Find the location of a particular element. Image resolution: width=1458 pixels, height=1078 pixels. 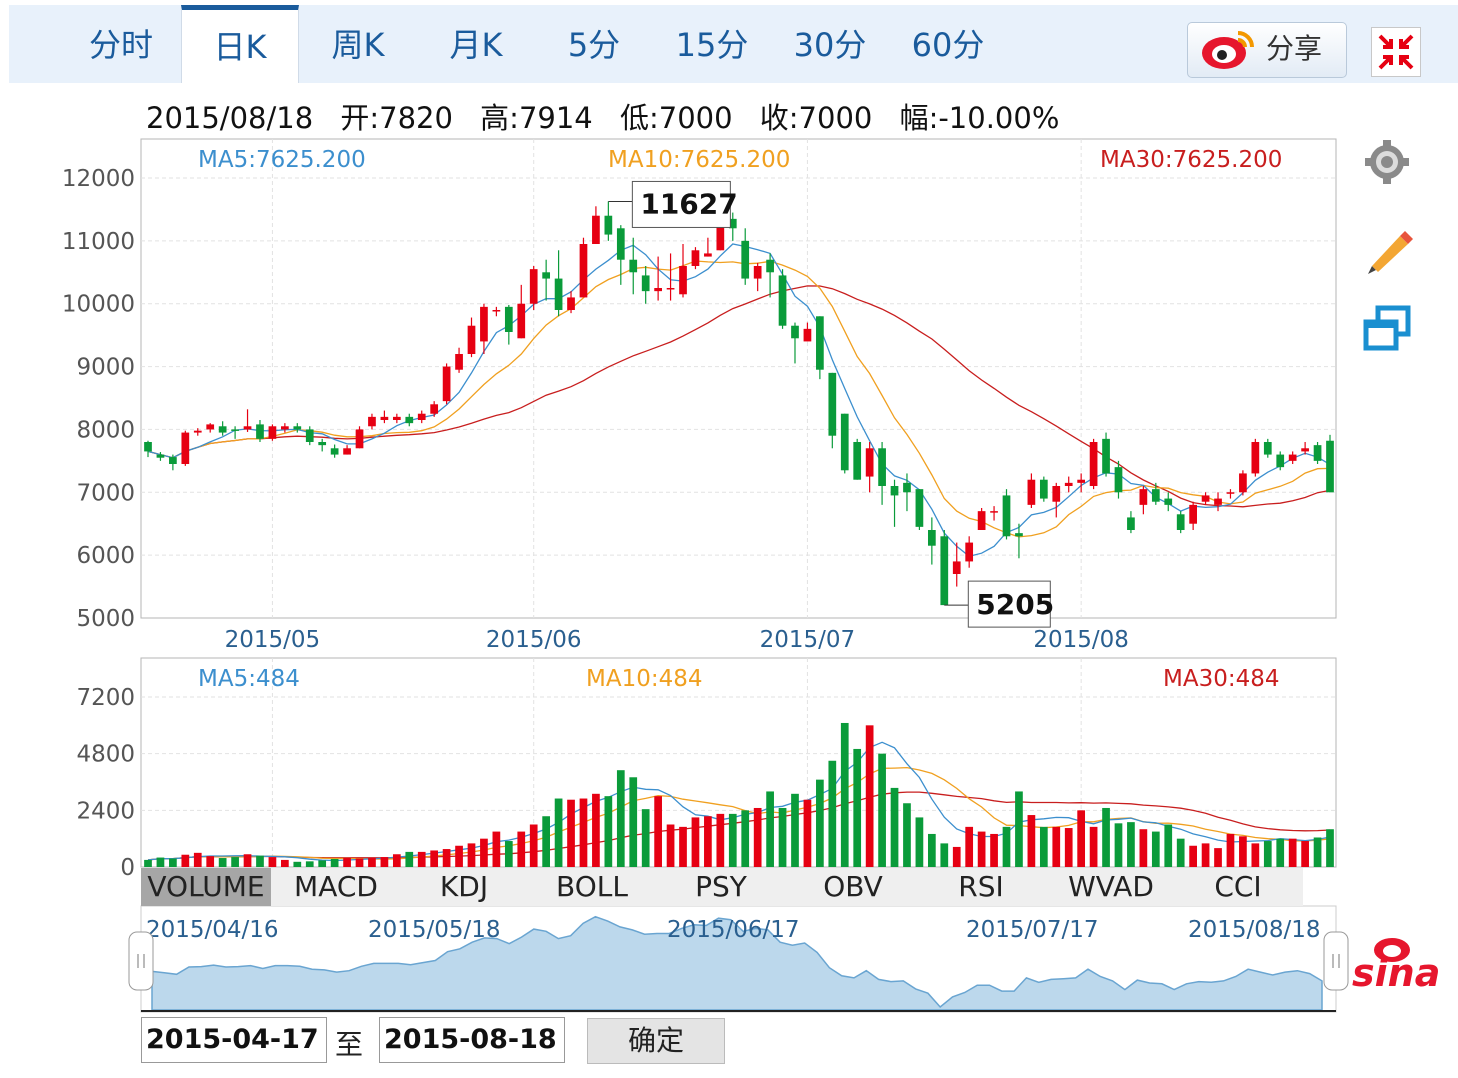

share-label: 分享 is located at coordinates (1294, 48).